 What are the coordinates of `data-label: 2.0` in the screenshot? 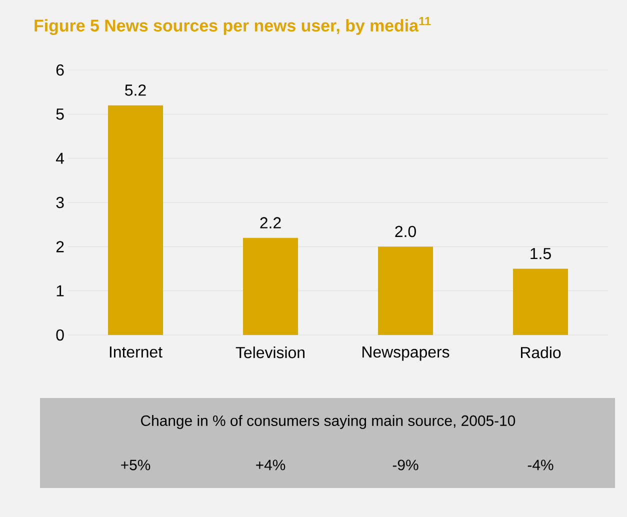 It's located at (405, 232).